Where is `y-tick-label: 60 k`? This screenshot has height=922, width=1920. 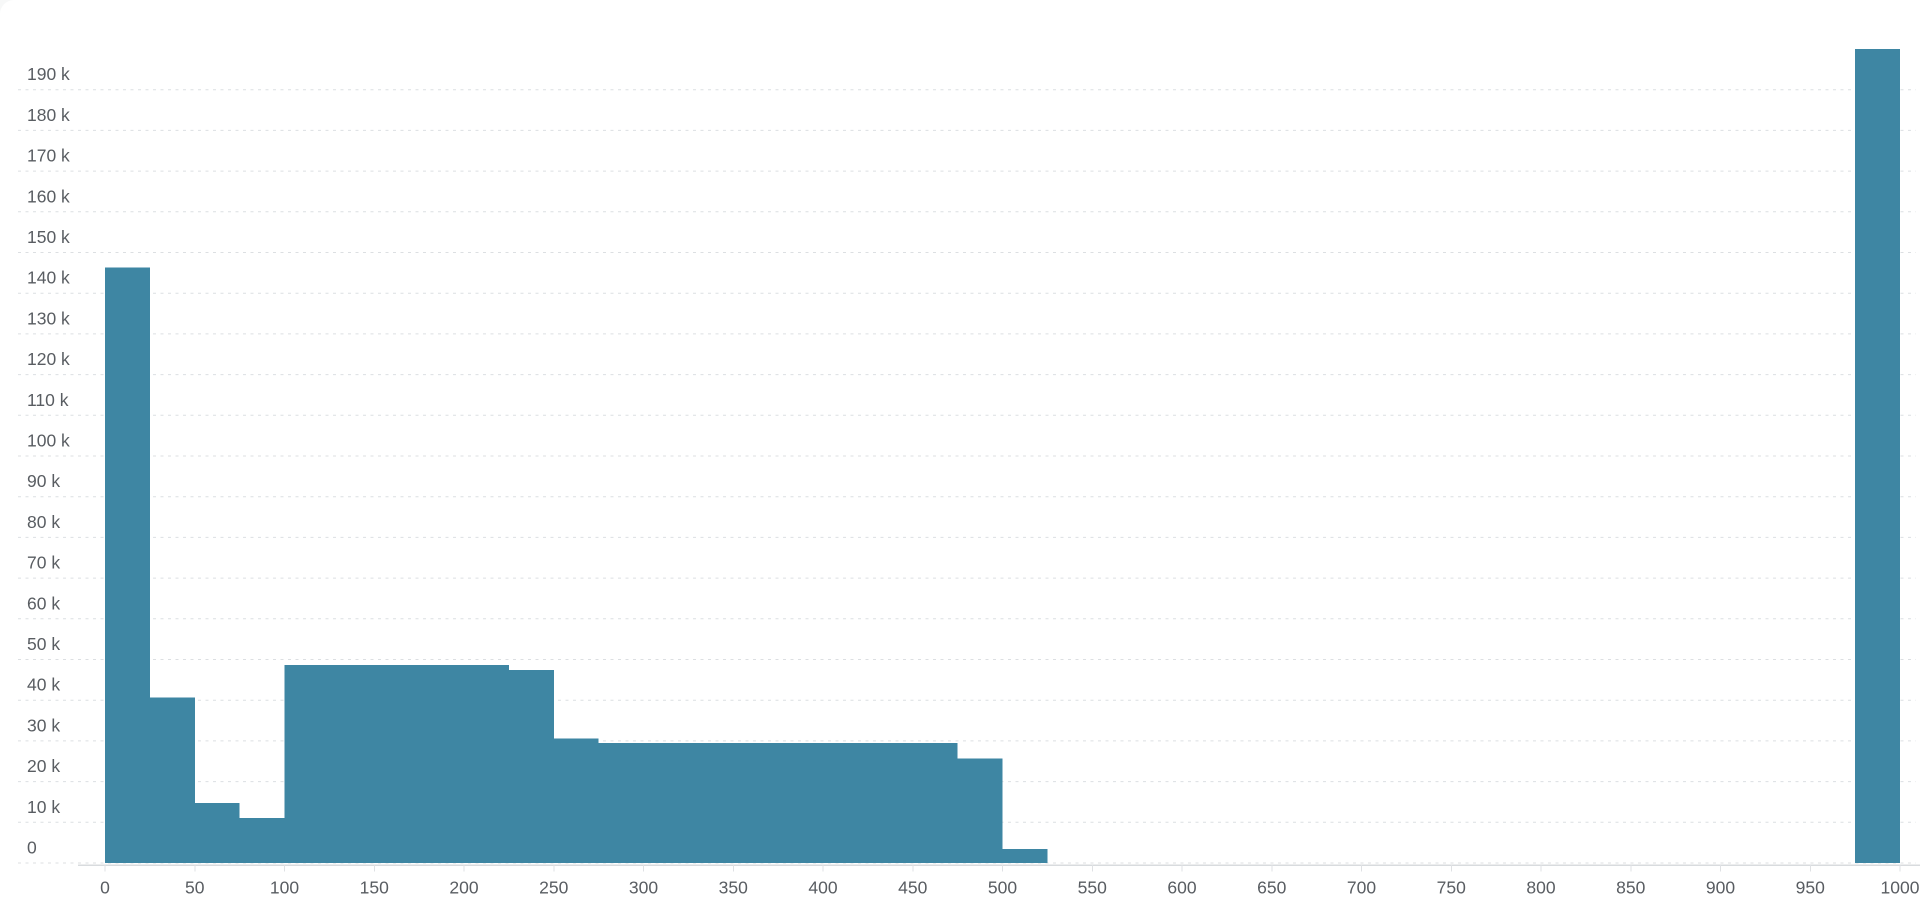 y-tick-label: 60 k is located at coordinates (43, 603).